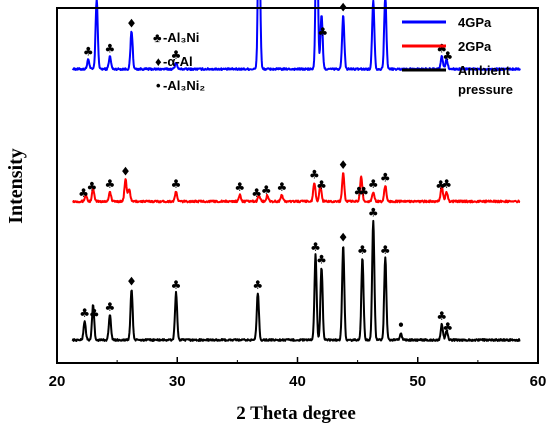  I want to click on phase-label-al3ni2: -Al₃Ni₂, so click(184, 85).